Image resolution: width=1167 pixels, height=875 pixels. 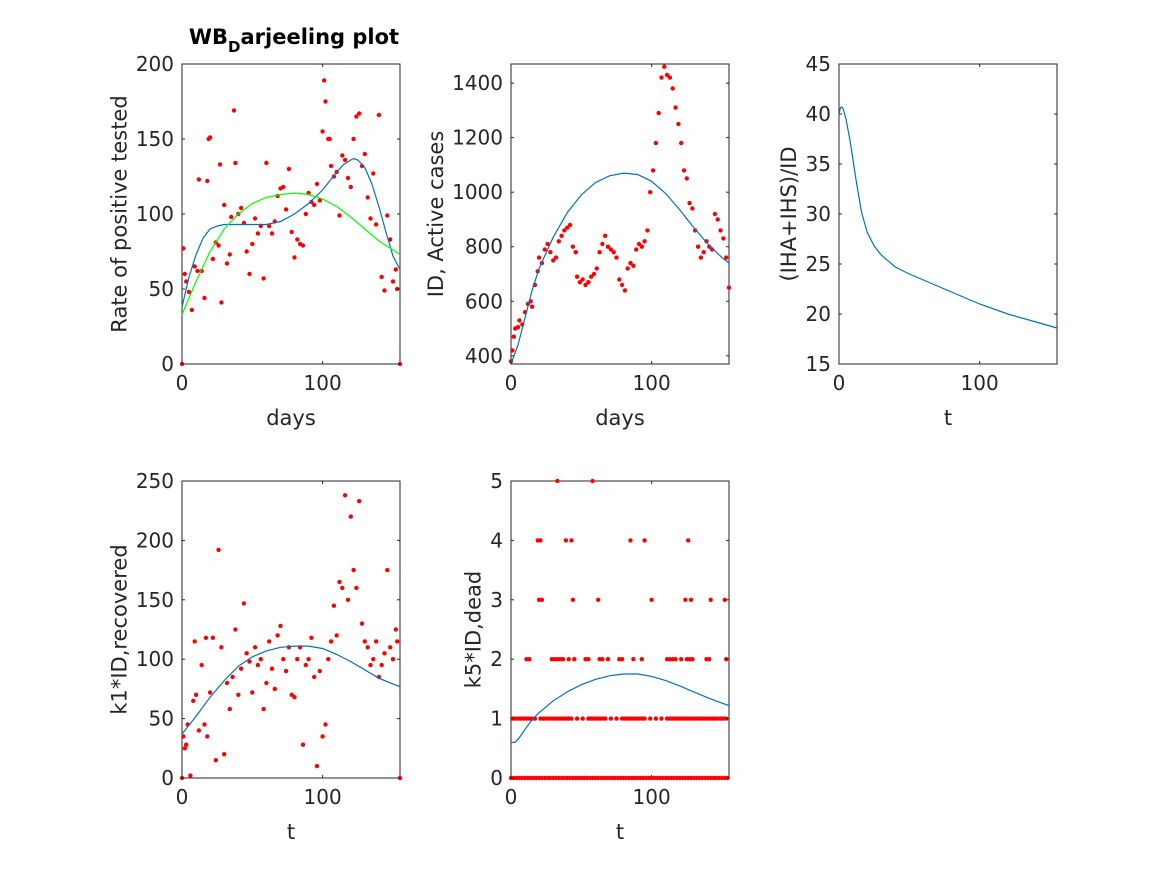 What do you see at coordinates (496, 719) in the screenshot?
I see `y-tick-label: 1` at bounding box center [496, 719].